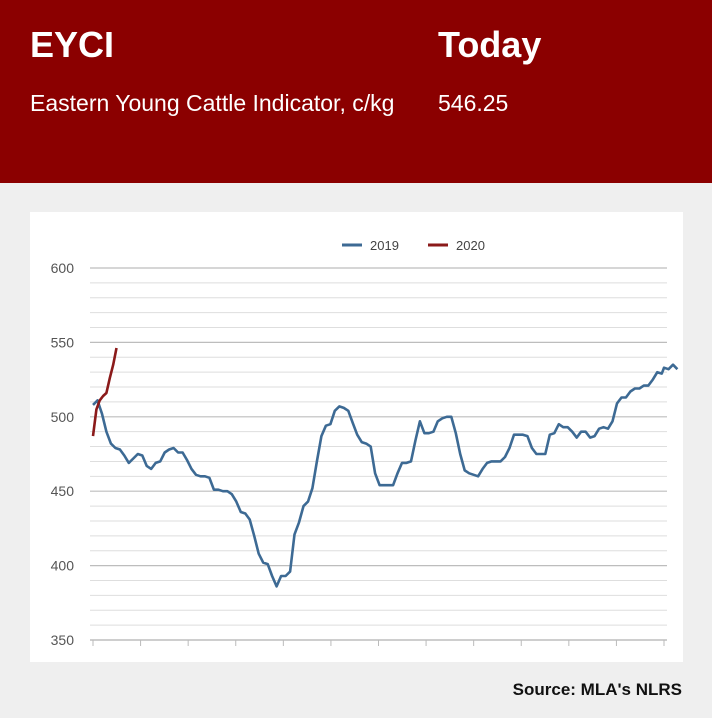 The image size is (712, 718). Describe the element at coordinates (490, 44) in the screenshot. I see `today-label: Today` at that location.